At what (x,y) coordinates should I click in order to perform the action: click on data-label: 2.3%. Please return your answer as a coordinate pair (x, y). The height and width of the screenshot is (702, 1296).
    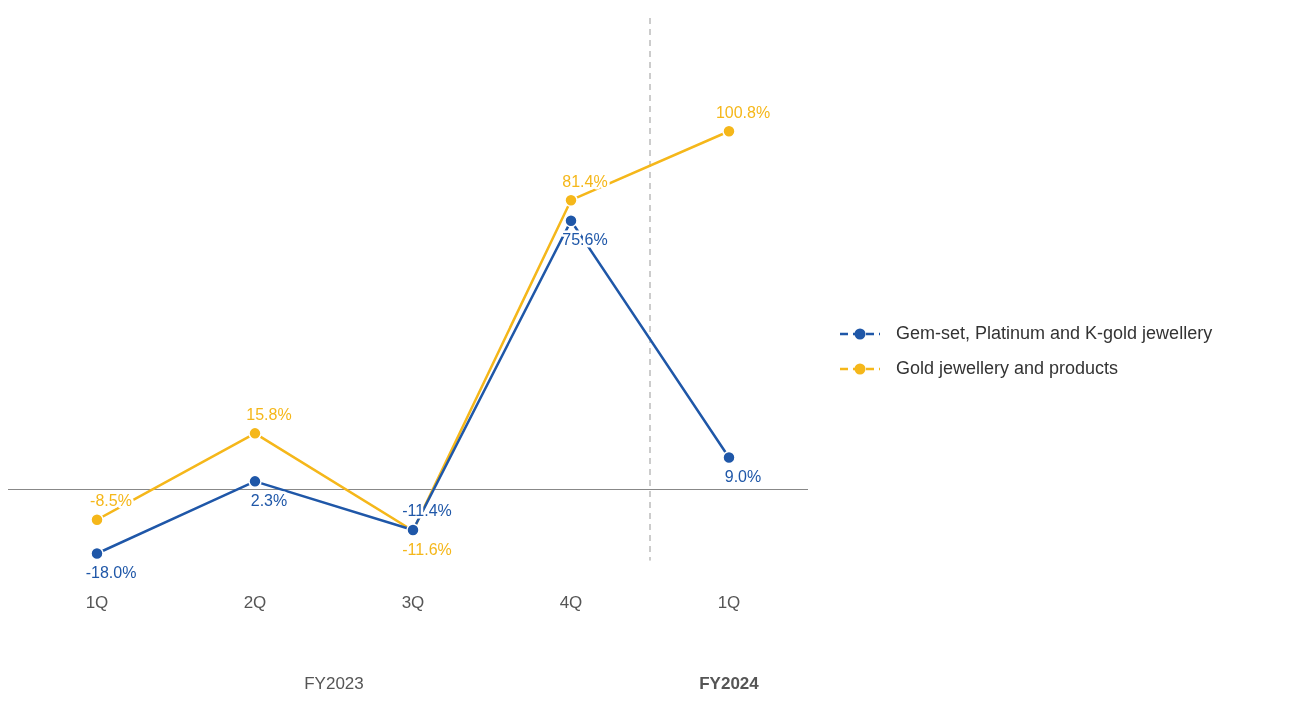
    Looking at the image, I should click on (269, 500).